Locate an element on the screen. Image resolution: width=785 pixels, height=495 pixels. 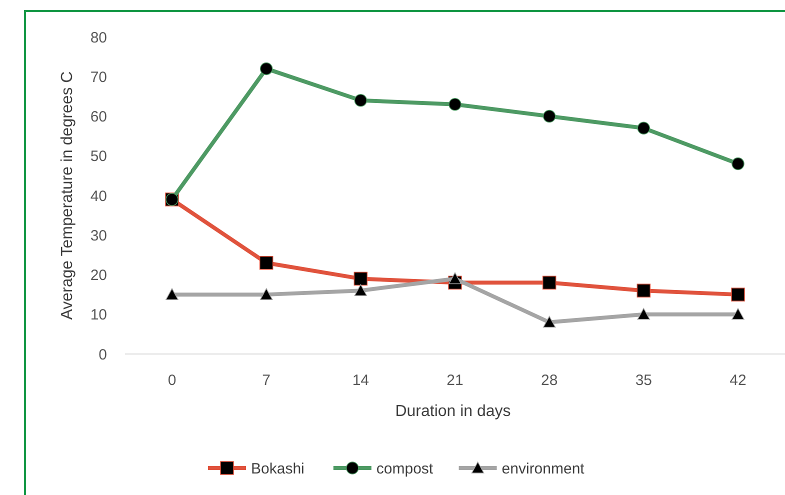
legend-label: compost is located at coordinates (405, 469).